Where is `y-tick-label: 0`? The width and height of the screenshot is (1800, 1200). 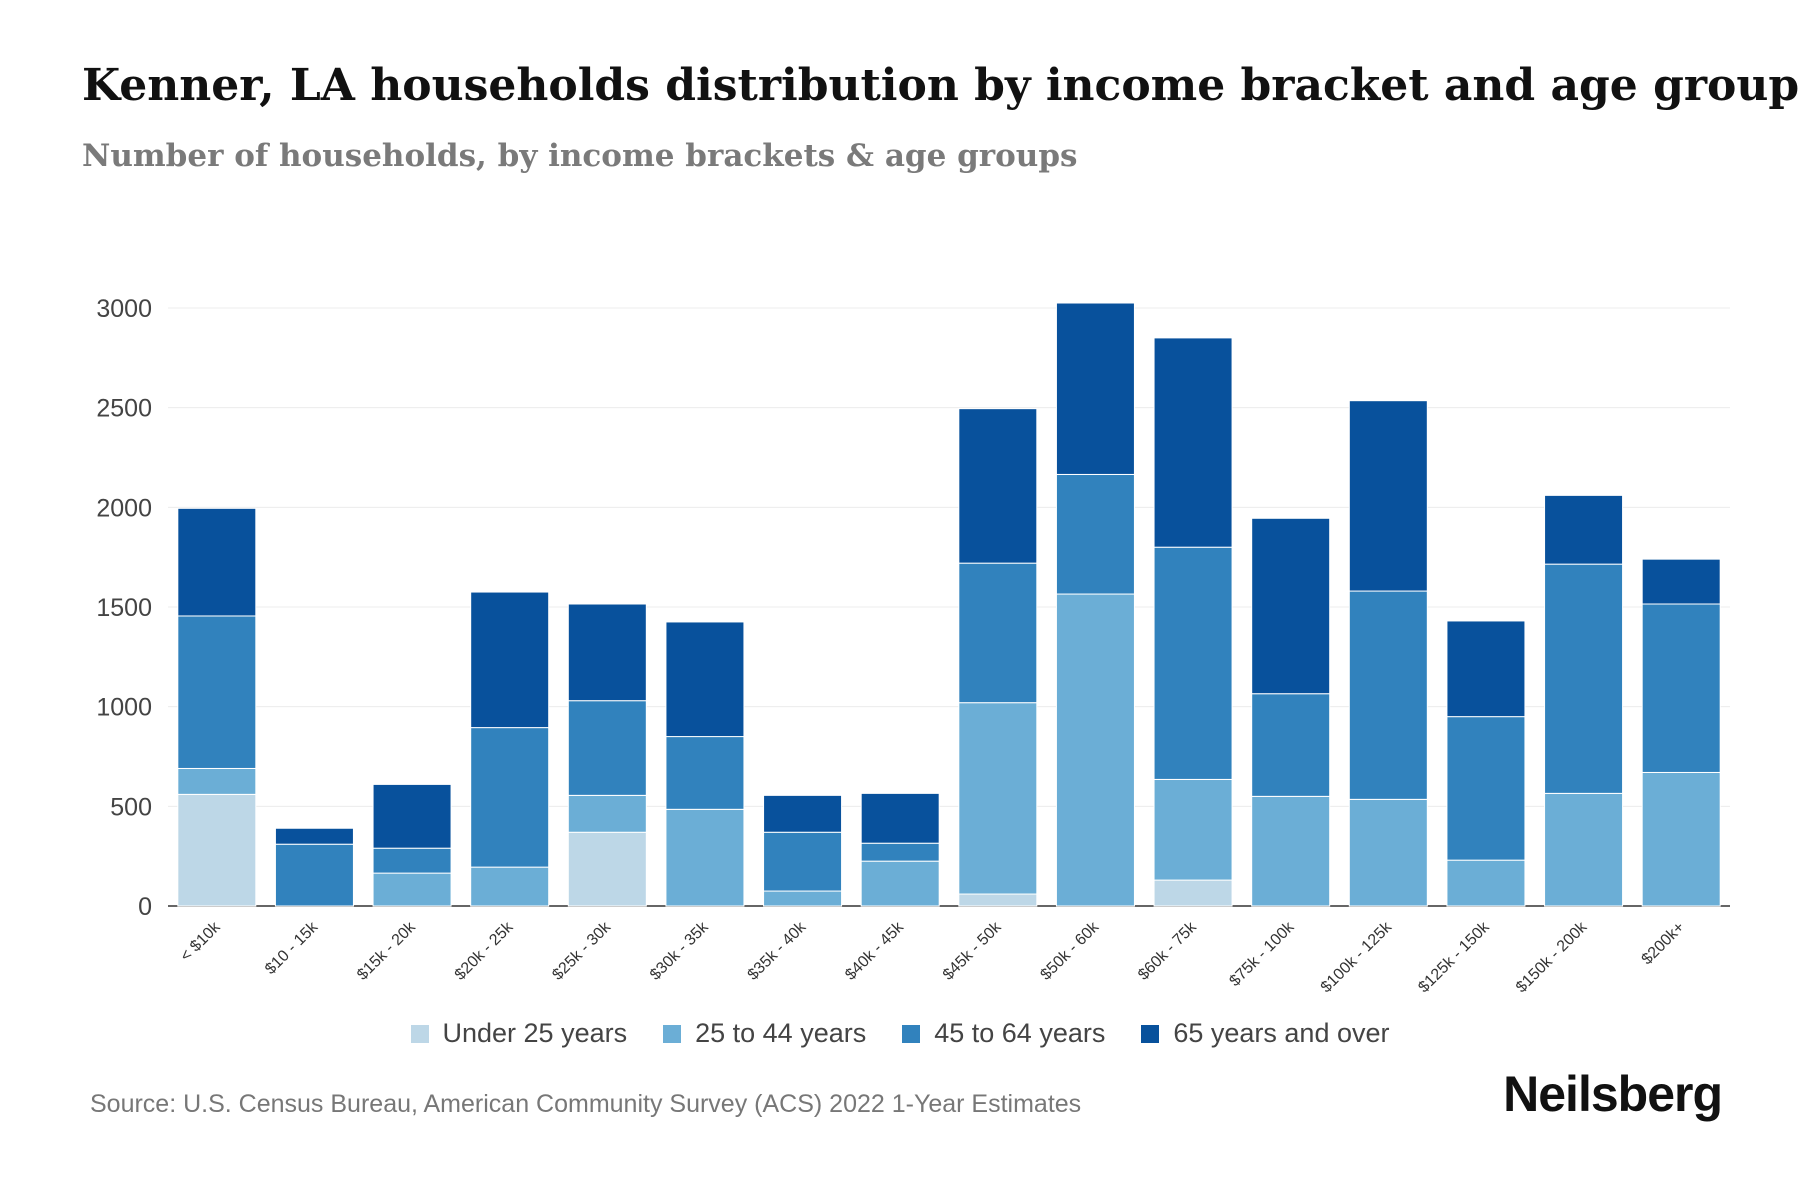 y-tick-label: 0 is located at coordinates (145, 907).